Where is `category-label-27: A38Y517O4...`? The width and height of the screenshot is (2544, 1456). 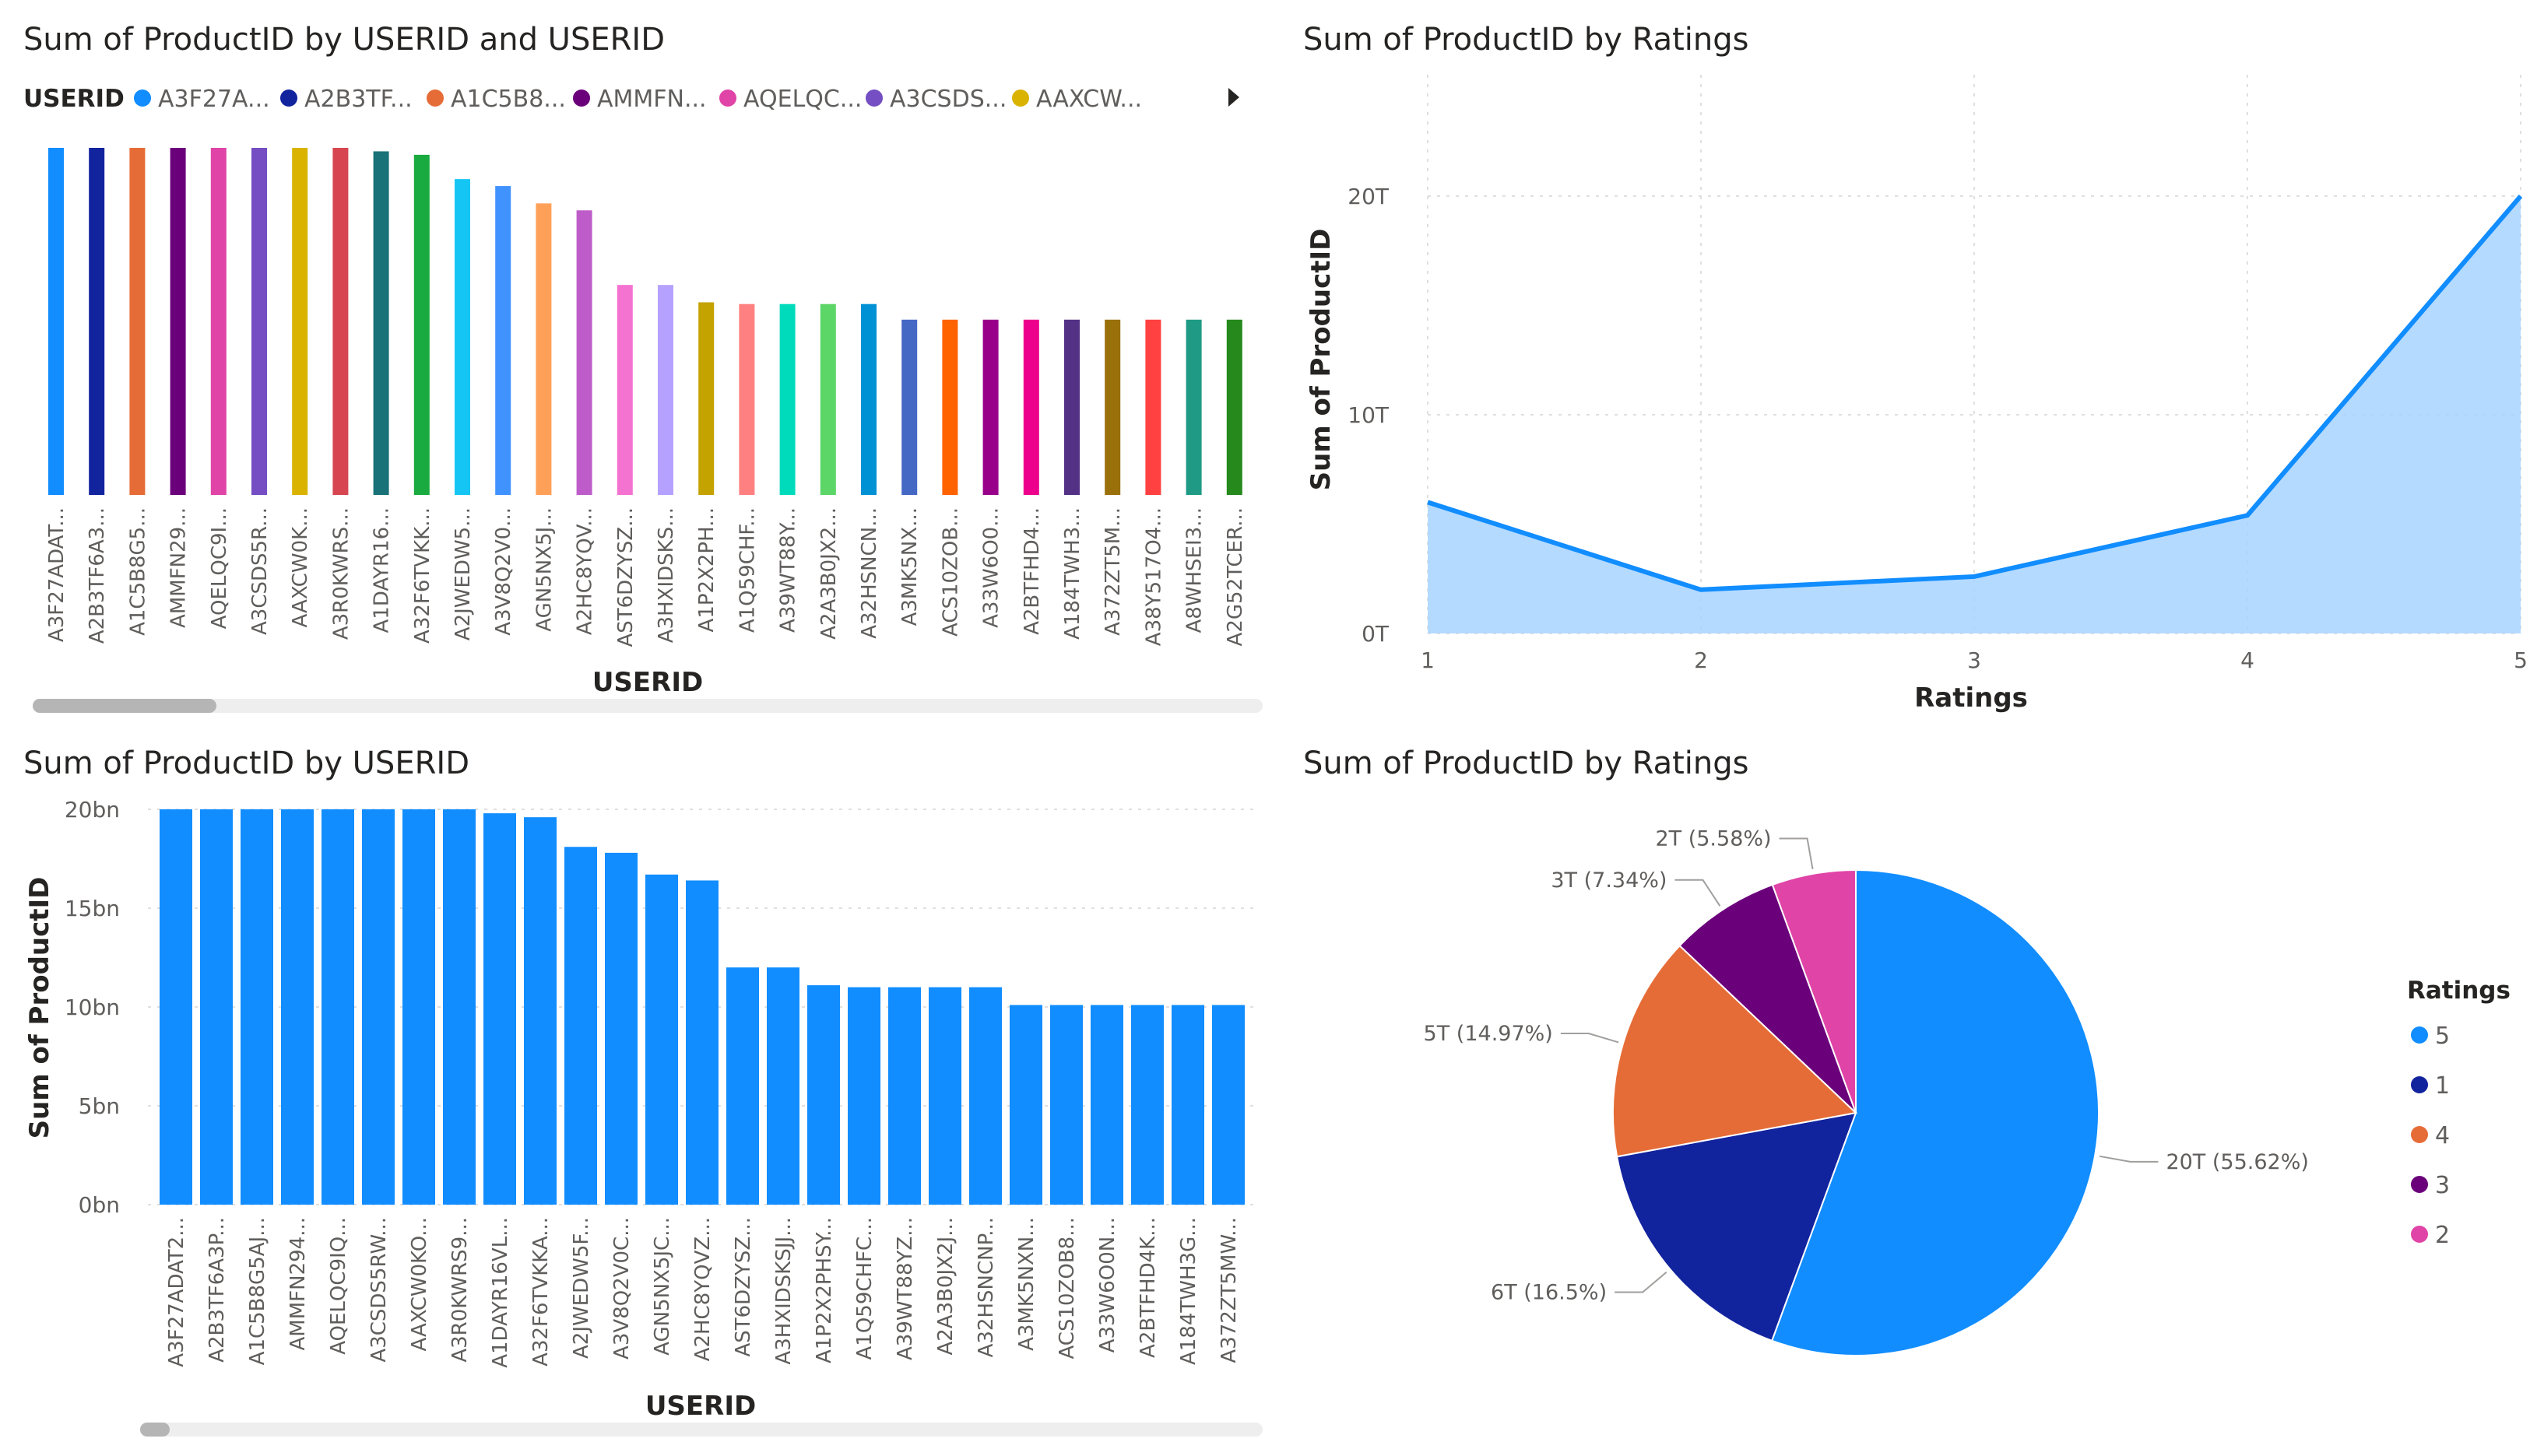
category-label-27: A38Y517O4... is located at coordinates (1153, 576).